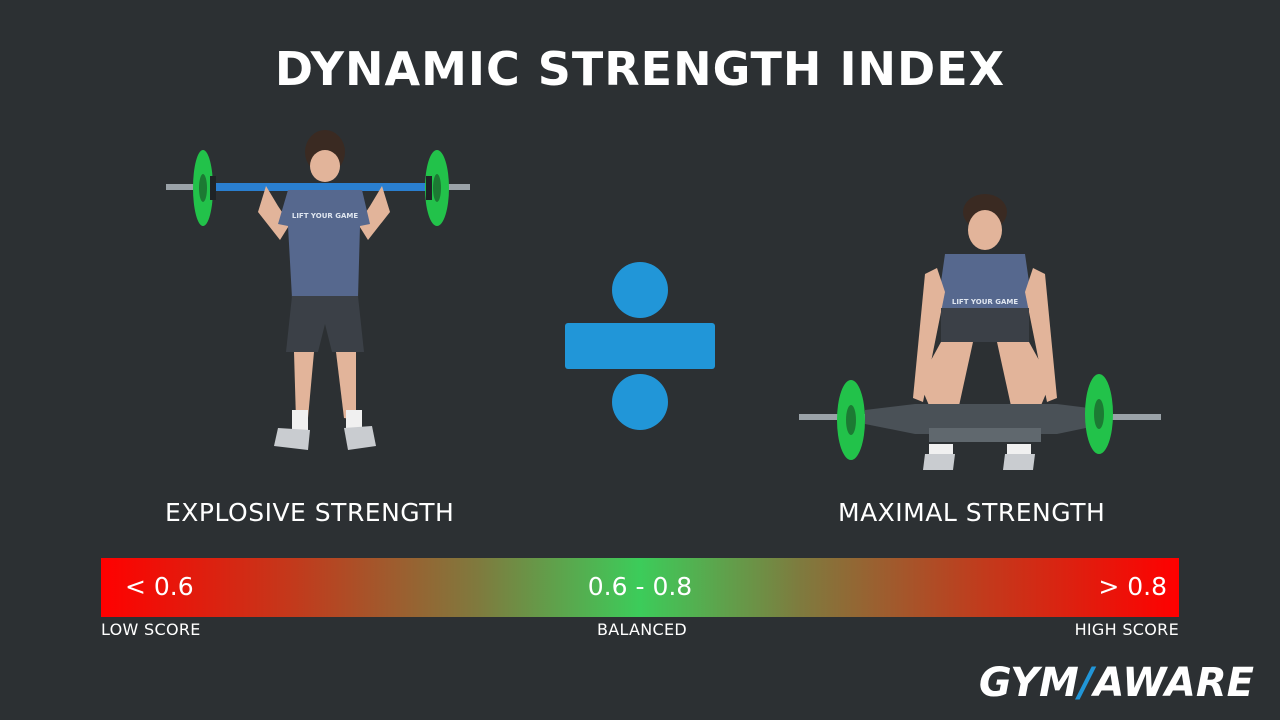  I want to click on logo-text-aware: AWARE, so click(1173, 683).